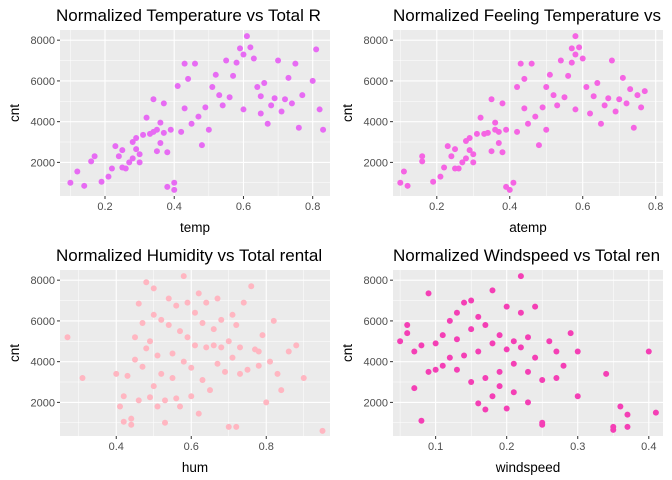 This screenshot has height=480, width=672. Describe the element at coordinates (43, 163) in the screenshot. I see `y-tick-label: 2000` at that location.